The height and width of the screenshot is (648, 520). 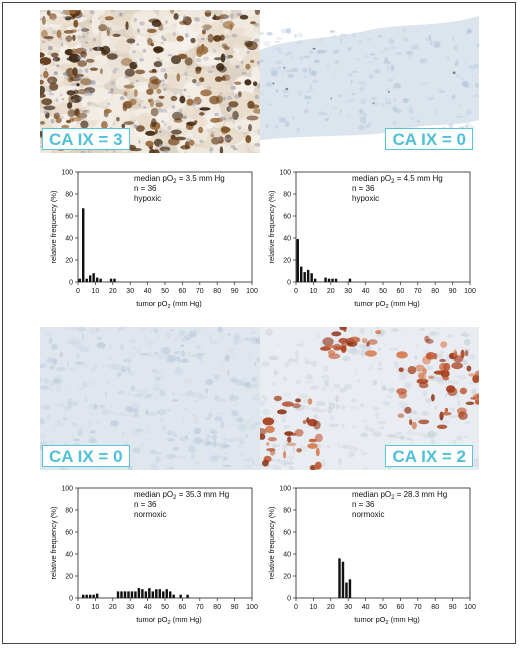 What do you see at coordinates (296, 607) in the screenshot?
I see `x-tick-label: 0` at bounding box center [296, 607].